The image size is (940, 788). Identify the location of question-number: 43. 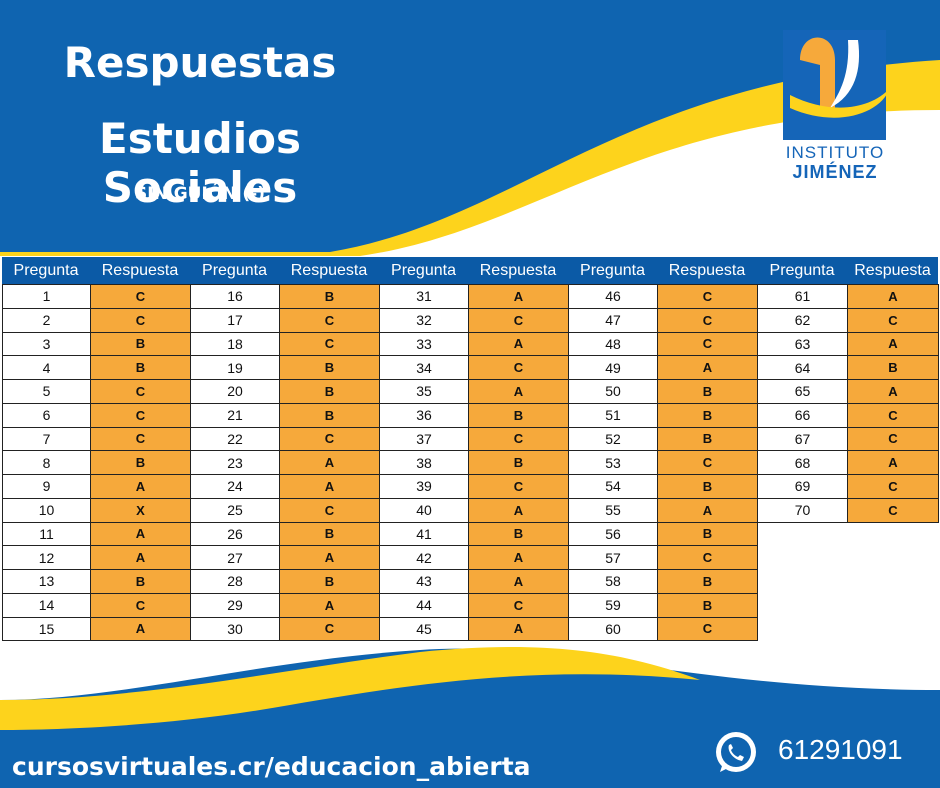
(424, 581).